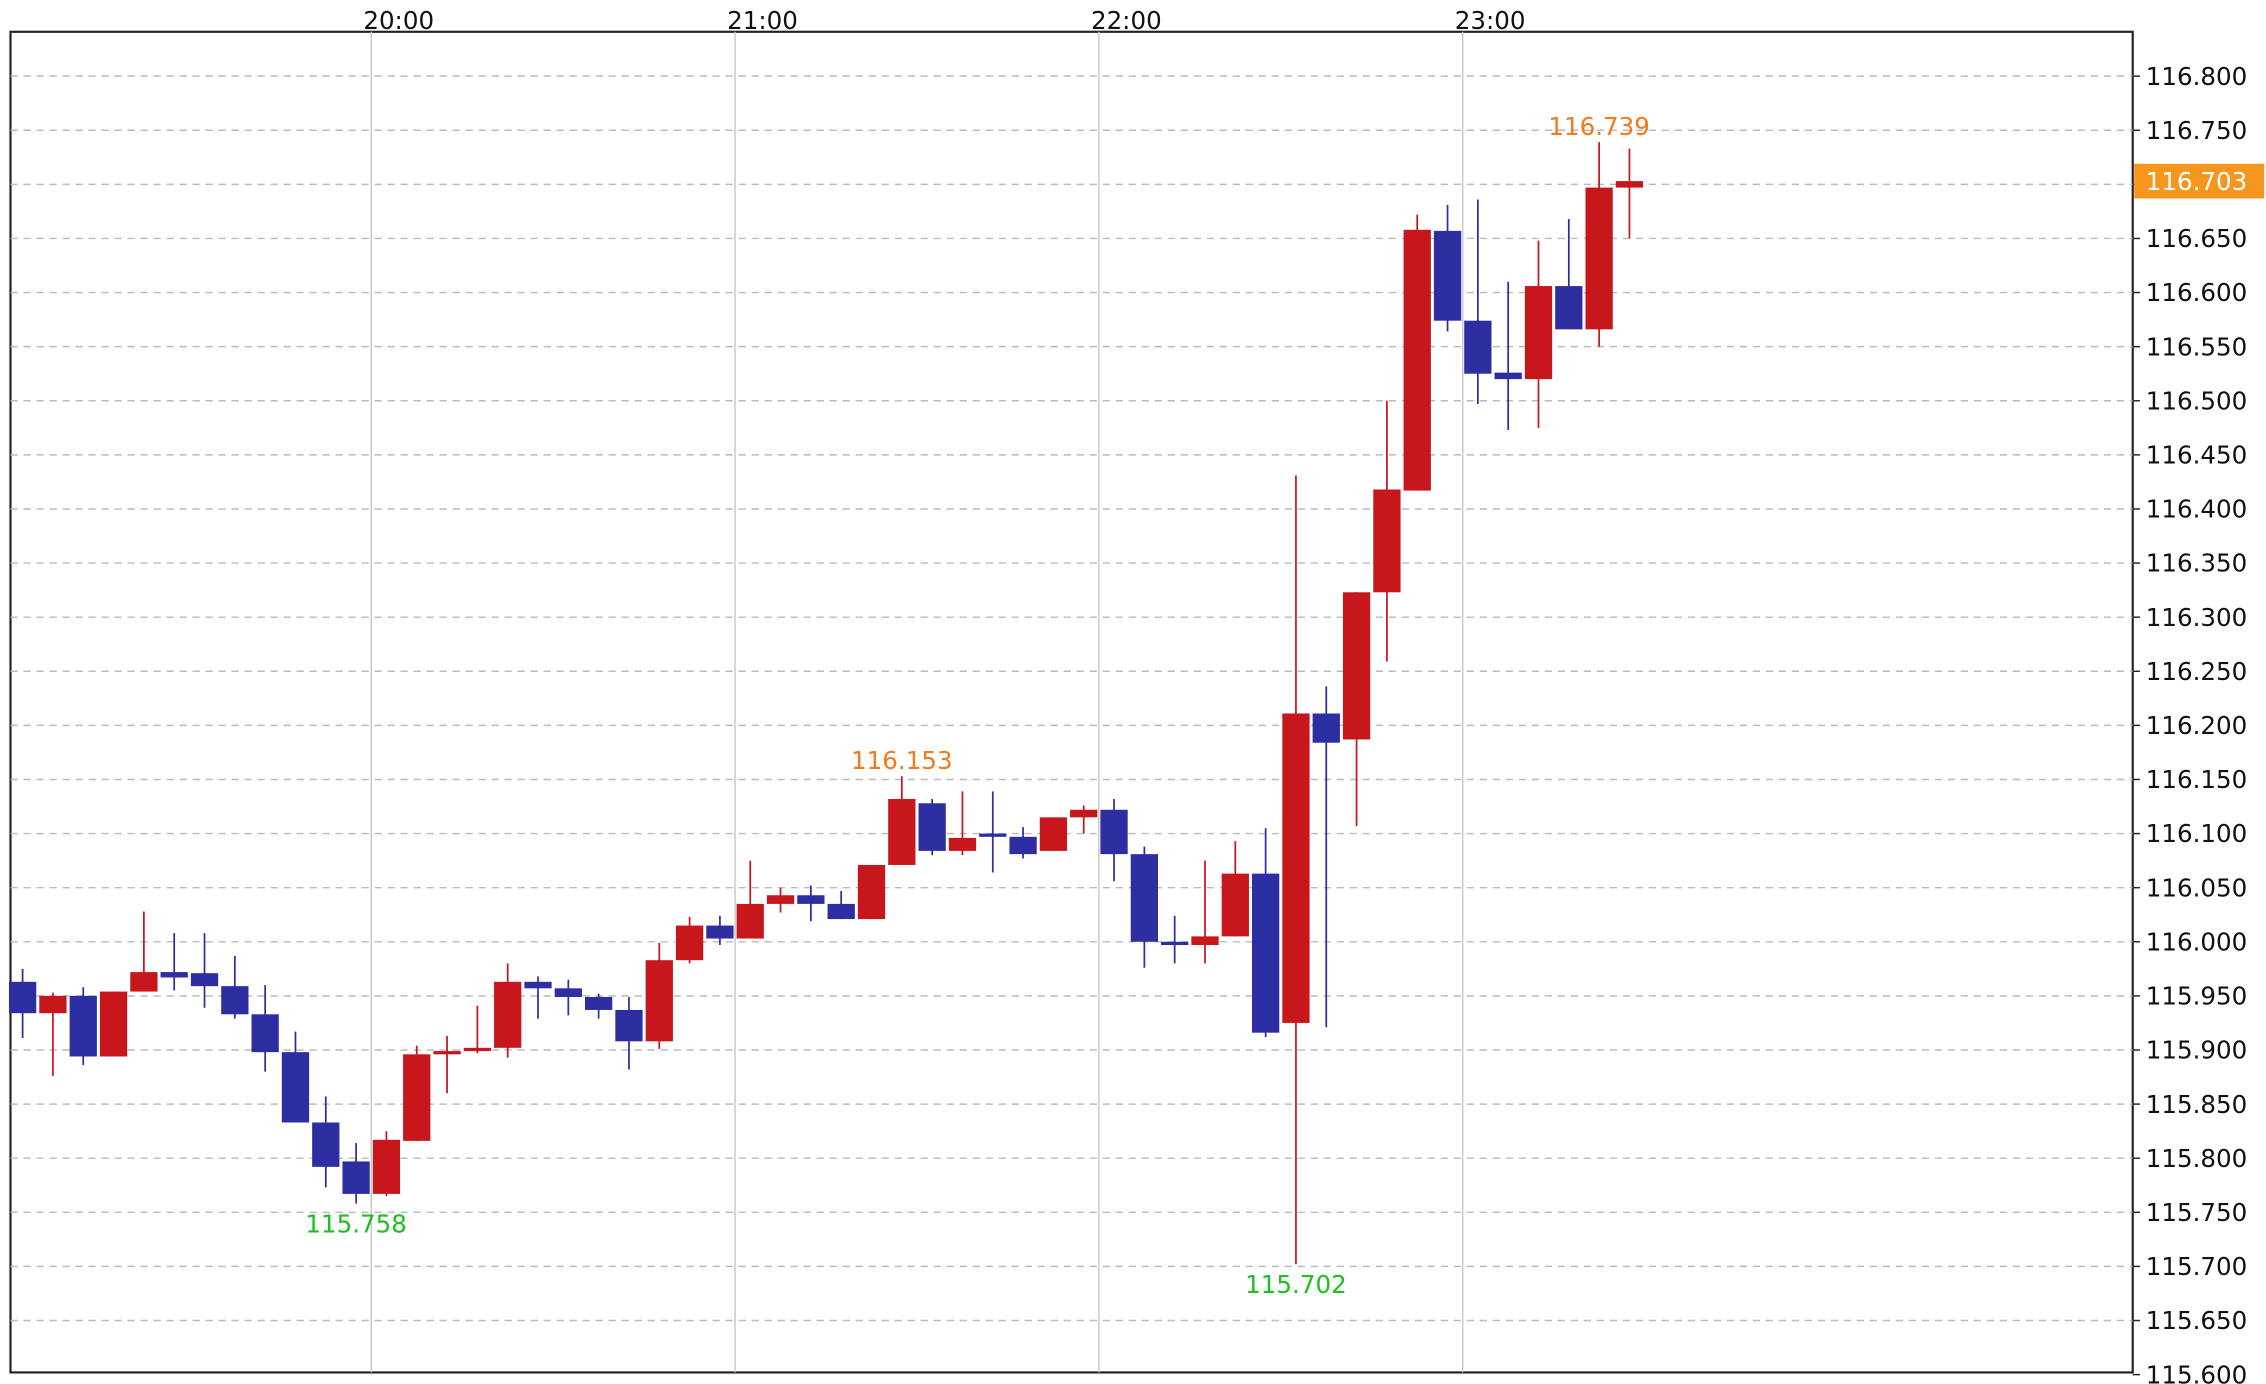 The height and width of the screenshot is (1384, 2266). I want to click on y-tick-label: 116.100, so click(2197, 833).